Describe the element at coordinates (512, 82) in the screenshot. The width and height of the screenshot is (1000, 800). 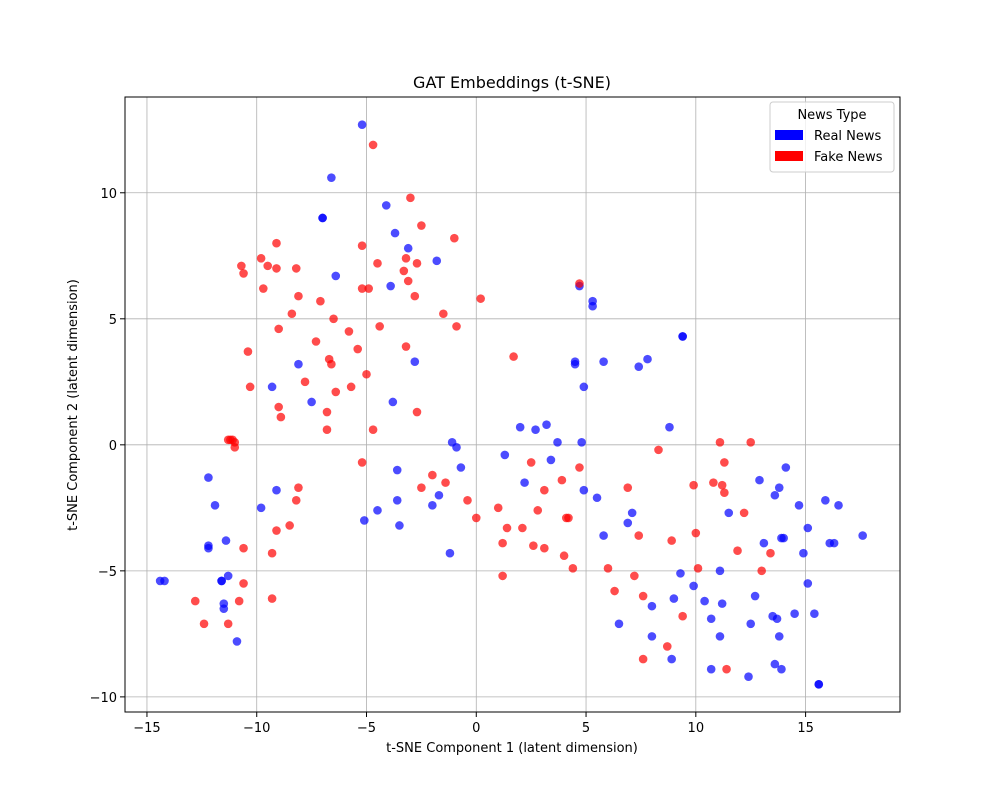
I see `chart-title: GAT Embeddings (t-SNE)` at that location.